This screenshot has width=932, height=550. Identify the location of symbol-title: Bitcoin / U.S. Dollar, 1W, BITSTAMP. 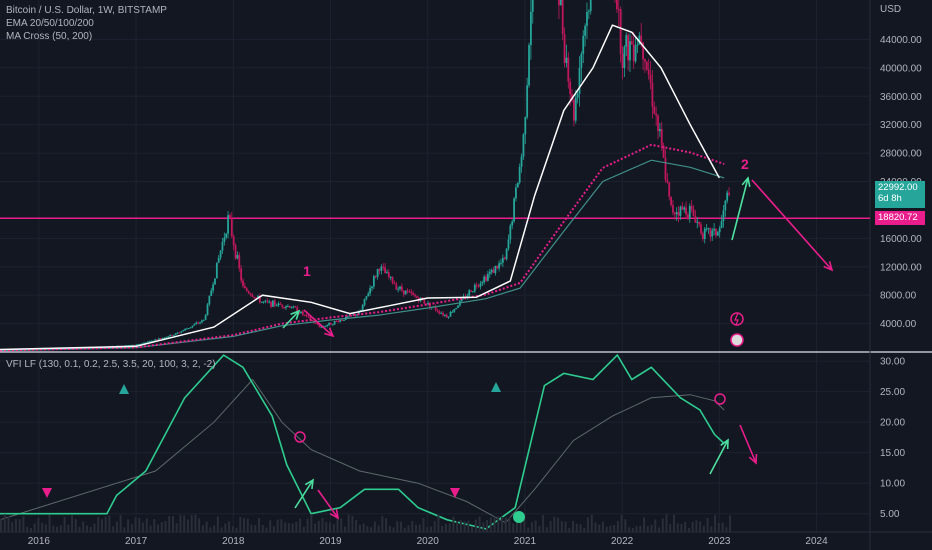
(86, 10).